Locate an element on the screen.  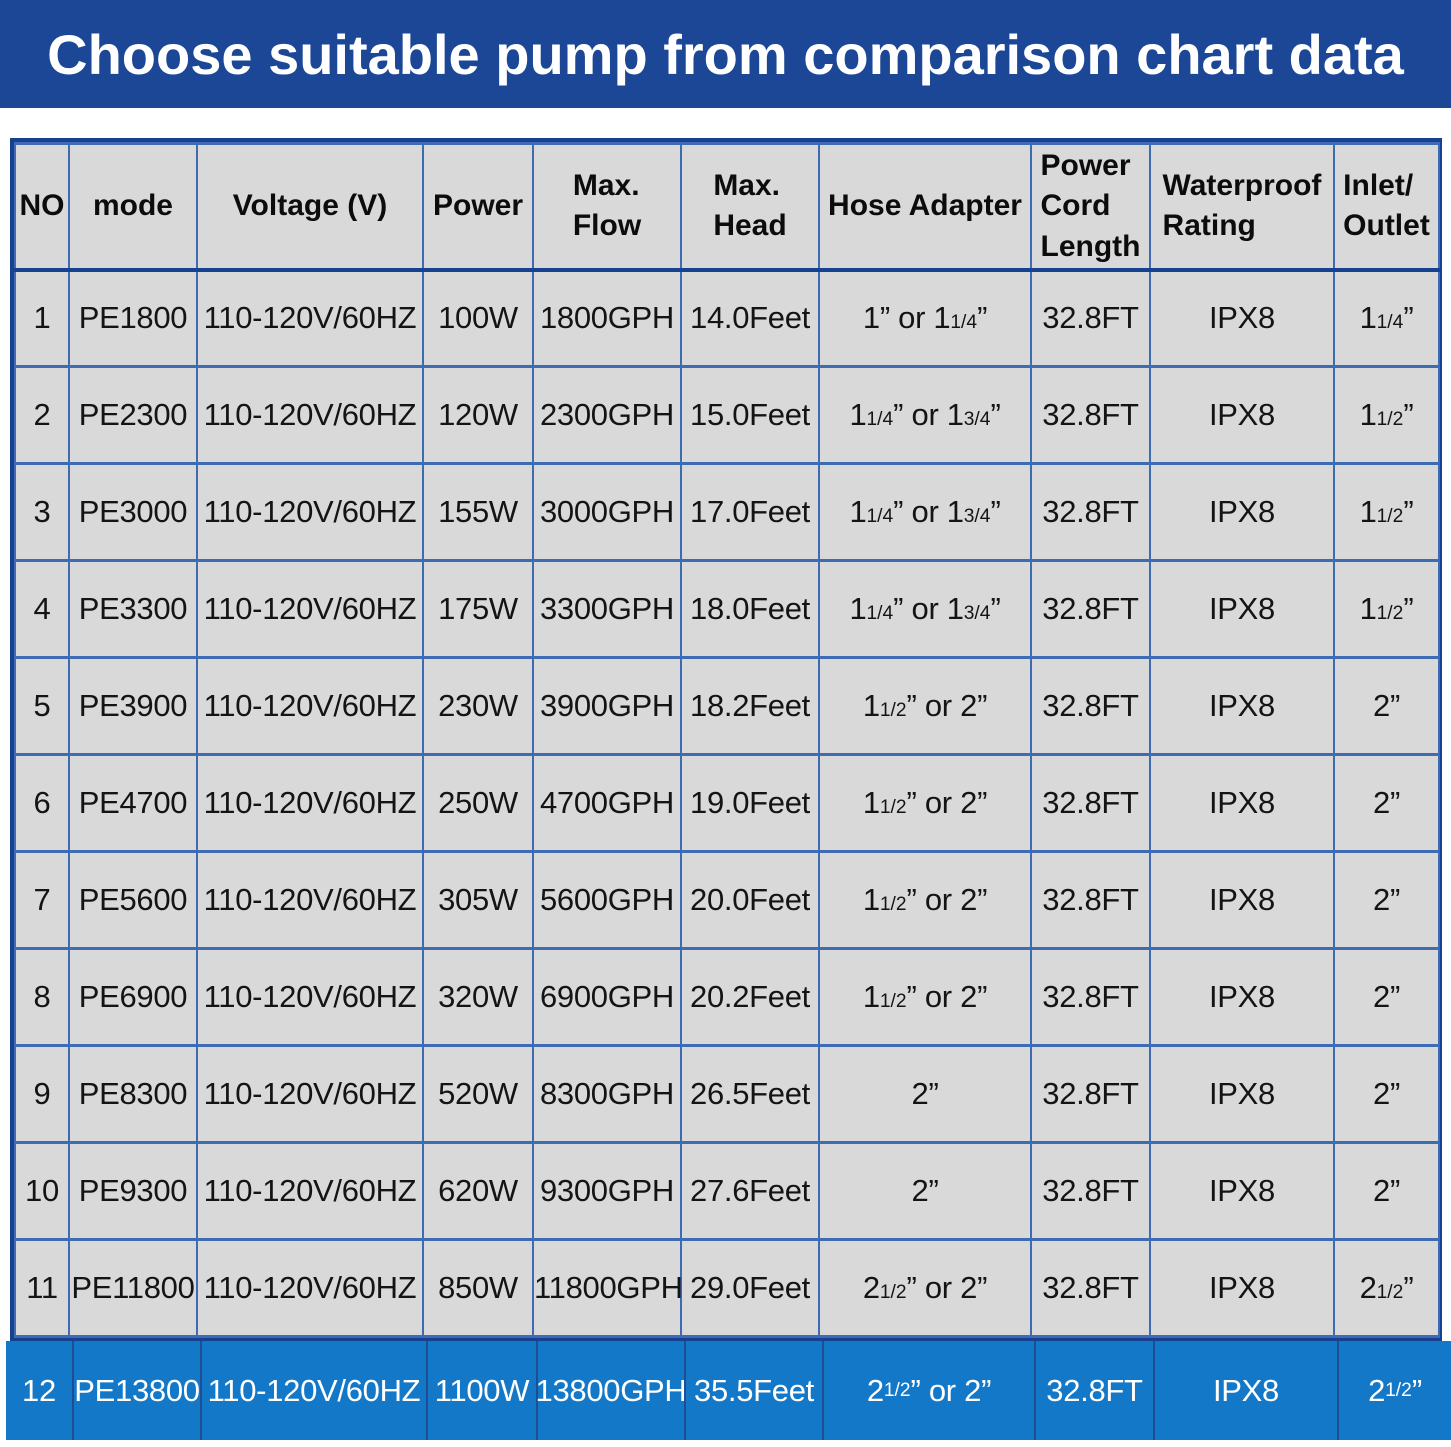
cell-max-head: 14.0Feet is located at coordinates (750, 318).